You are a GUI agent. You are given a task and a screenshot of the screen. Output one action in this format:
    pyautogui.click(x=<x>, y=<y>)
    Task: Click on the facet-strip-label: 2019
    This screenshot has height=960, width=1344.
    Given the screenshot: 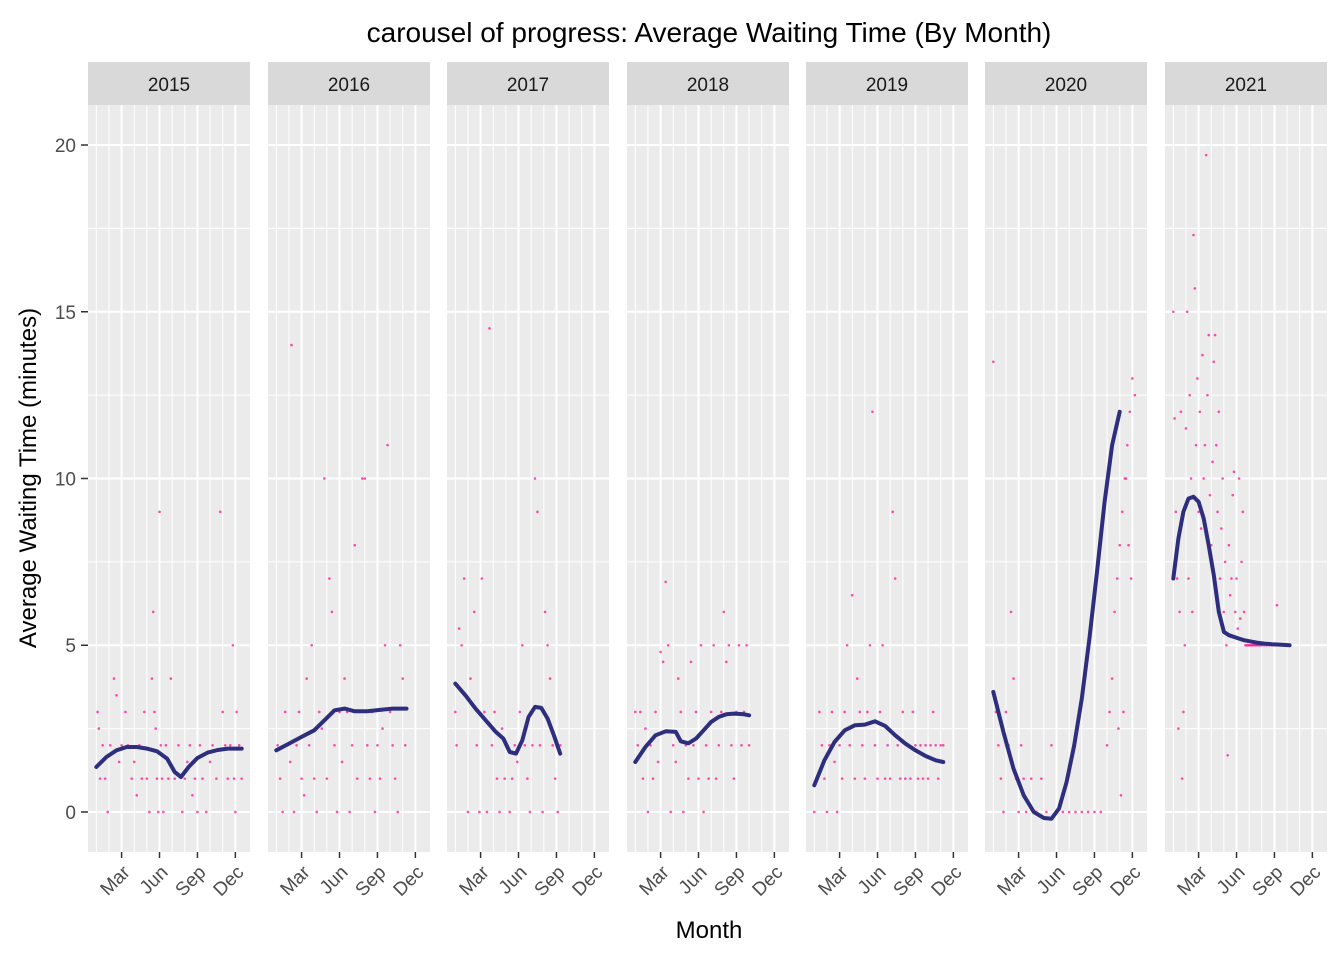 What is the action you would take?
    pyautogui.click(x=887, y=85)
    